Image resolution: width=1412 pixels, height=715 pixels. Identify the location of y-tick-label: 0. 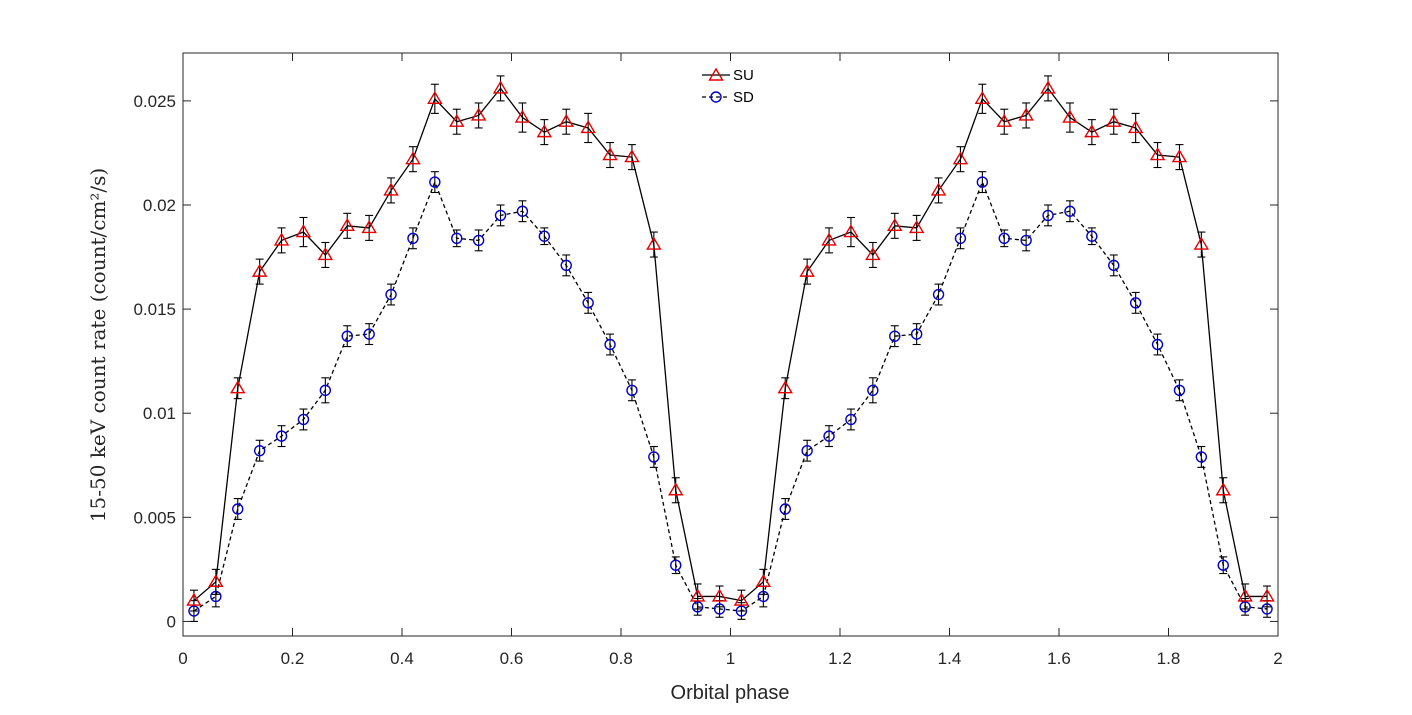
(171, 621).